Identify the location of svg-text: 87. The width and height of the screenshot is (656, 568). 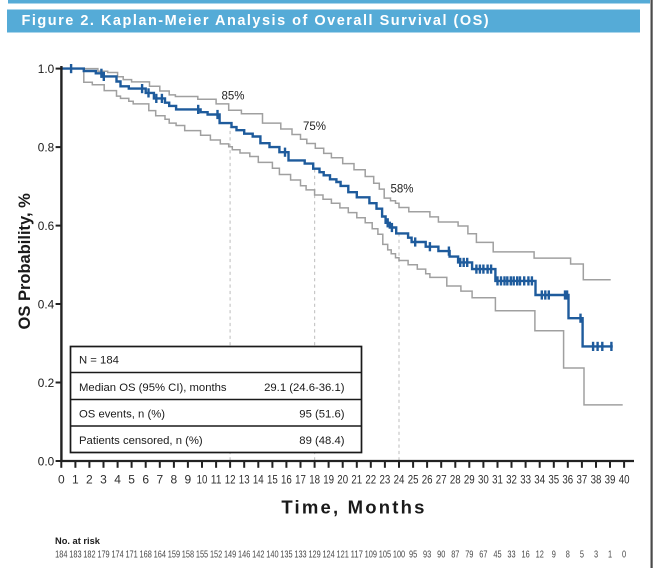
(455, 554).